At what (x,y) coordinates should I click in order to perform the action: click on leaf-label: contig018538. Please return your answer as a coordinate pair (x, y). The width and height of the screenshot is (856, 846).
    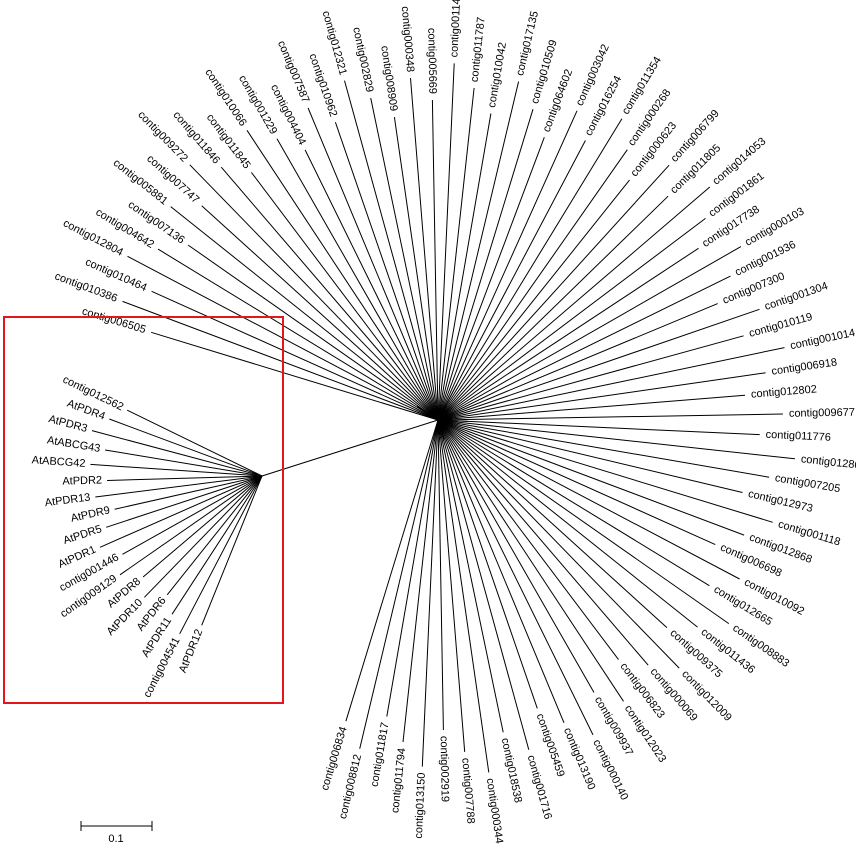
    Looking at the image, I should click on (511, 770).